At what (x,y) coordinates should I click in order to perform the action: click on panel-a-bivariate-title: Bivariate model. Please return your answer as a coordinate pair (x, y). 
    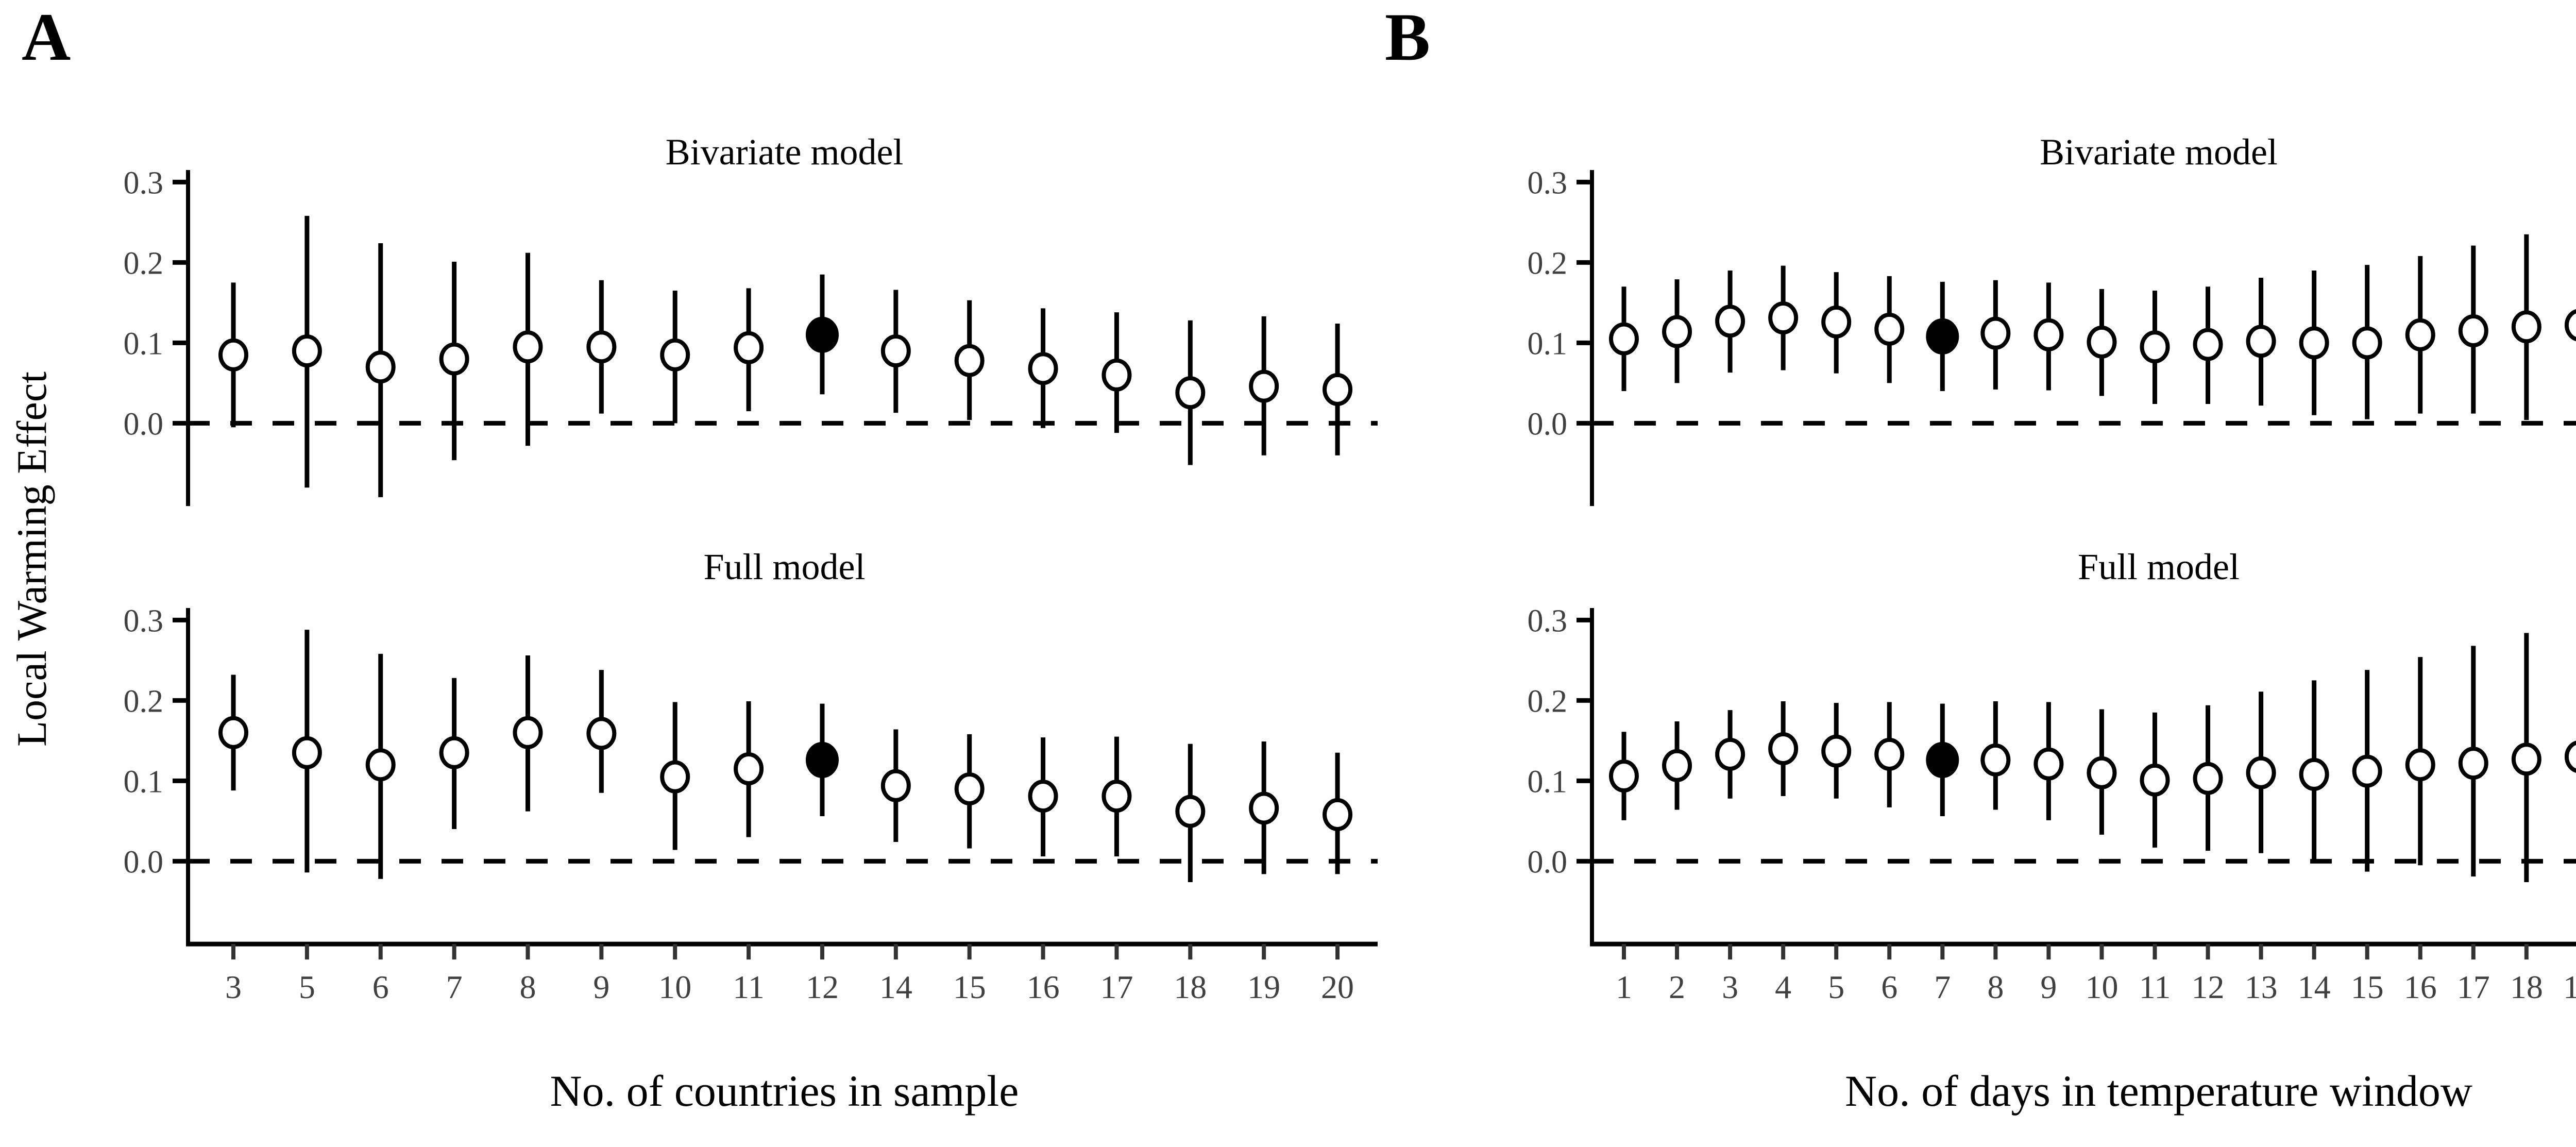
    Looking at the image, I should click on (785, 152).